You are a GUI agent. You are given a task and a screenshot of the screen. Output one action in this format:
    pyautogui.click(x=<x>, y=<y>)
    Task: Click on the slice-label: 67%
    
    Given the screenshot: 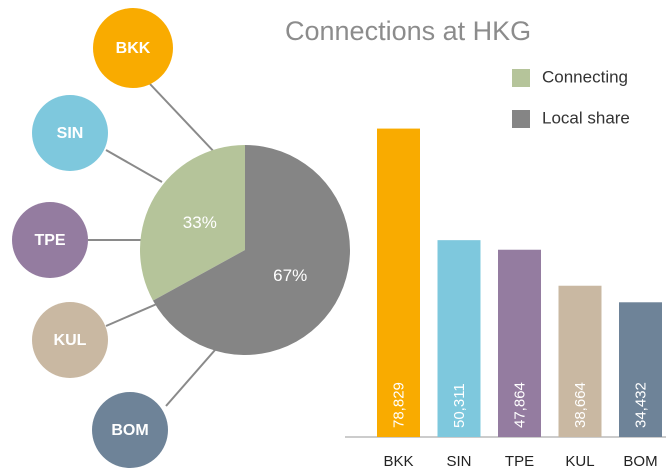 What is the action you would take?
    pyautogui.click(x=290, y=275)
    